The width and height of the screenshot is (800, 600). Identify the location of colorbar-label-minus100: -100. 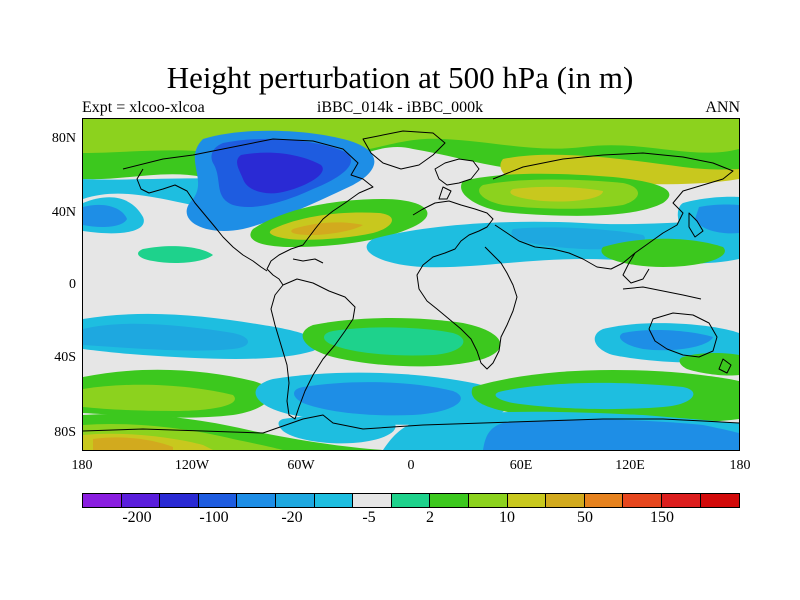
(214, 517).